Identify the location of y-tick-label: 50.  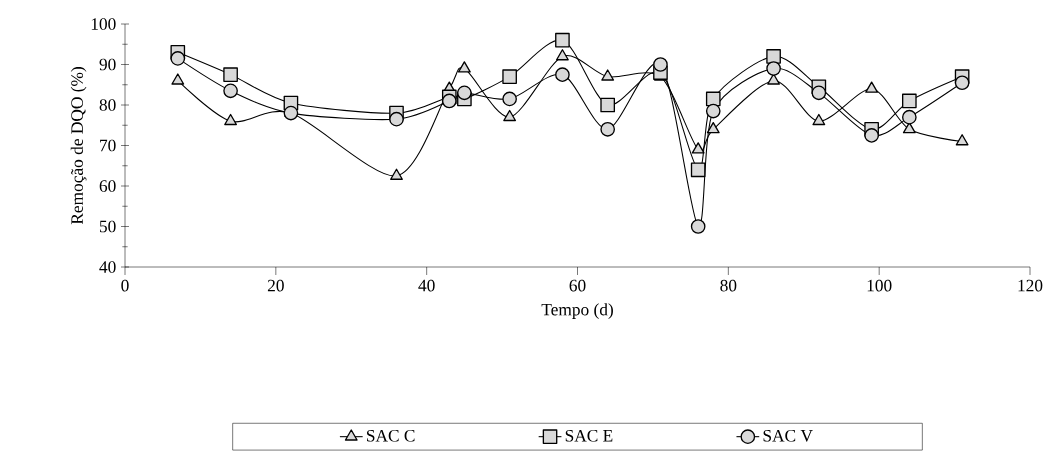
(107, 226).